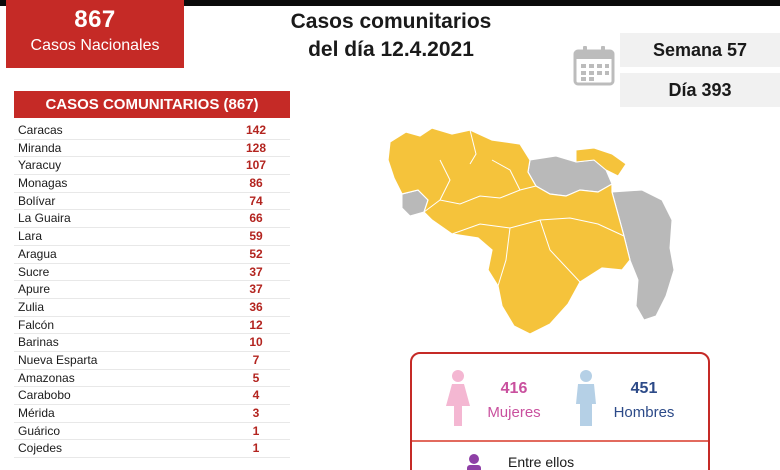 The image size is (780, 470). Describe the element at coordinates (390, 3) in the screenshot. I see `top-bar` at that location.